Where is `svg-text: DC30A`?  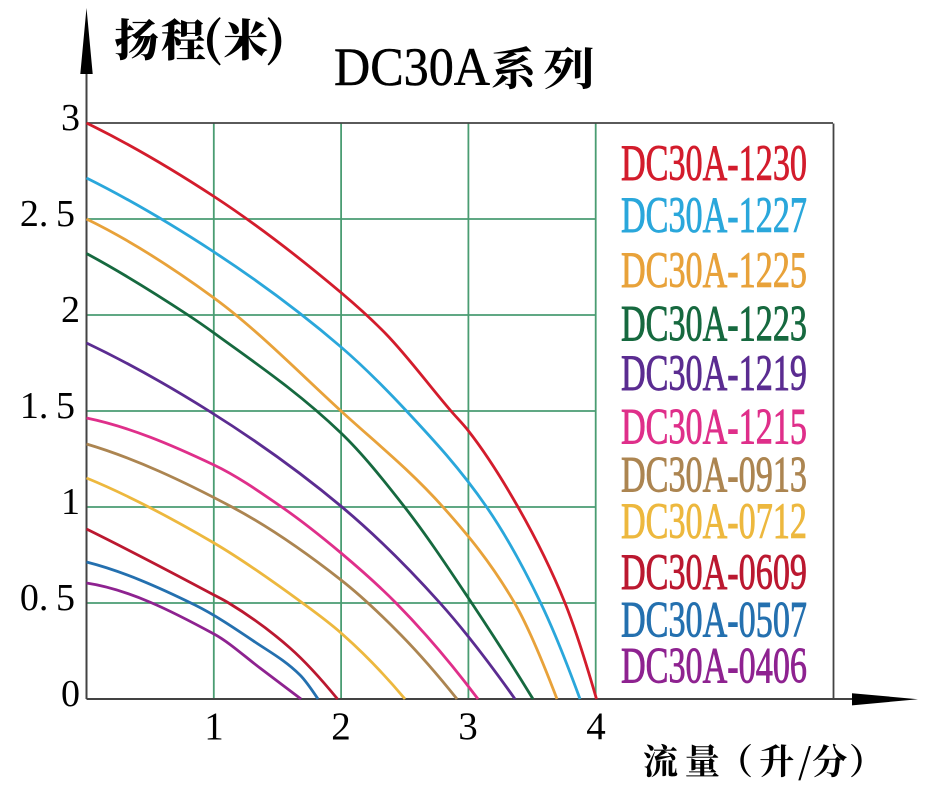
svg-text: DC30A is located at coordinates (412, 67).